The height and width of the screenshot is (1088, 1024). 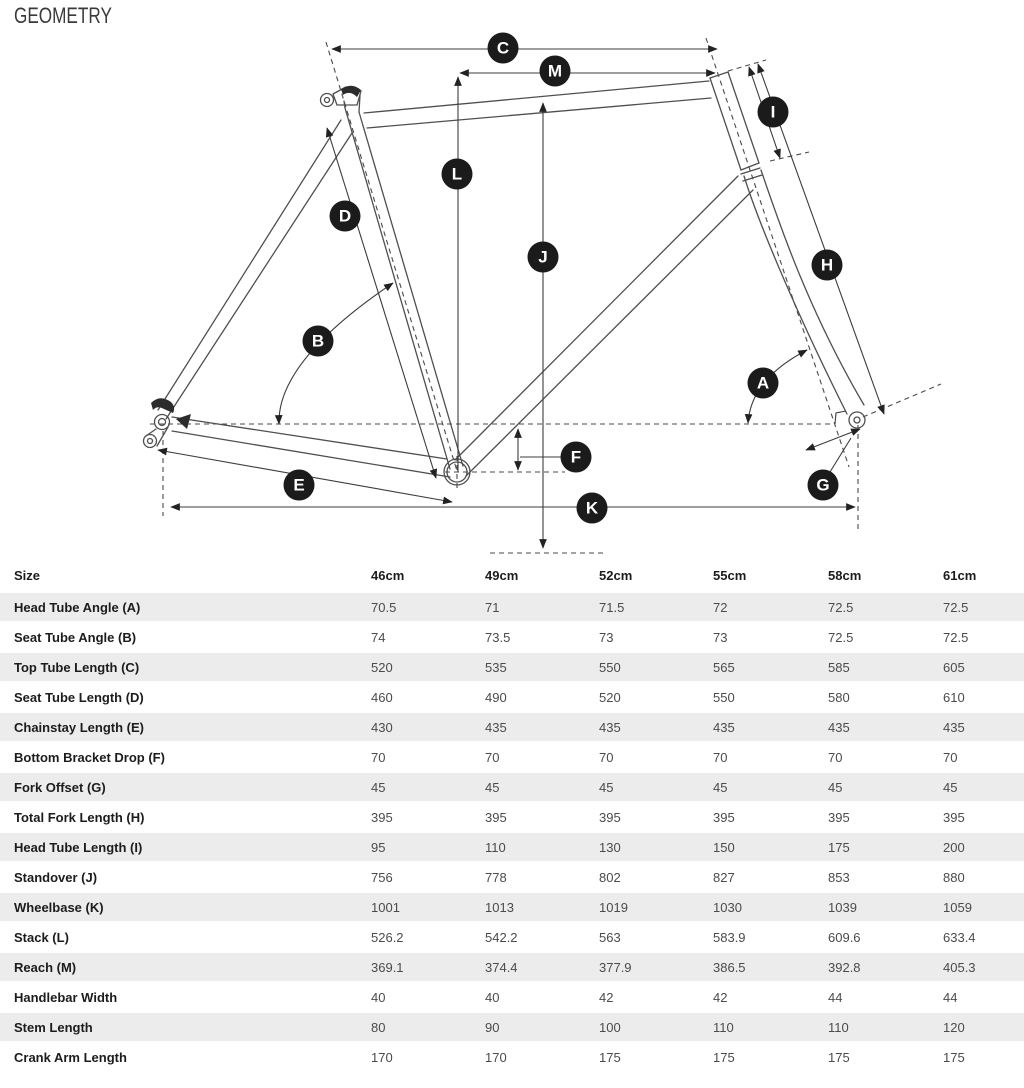 What do you see at coordinates (63, 15) in the screenshot?
I see `page-title: GEOMETRY` at bounding box center [63, 15].